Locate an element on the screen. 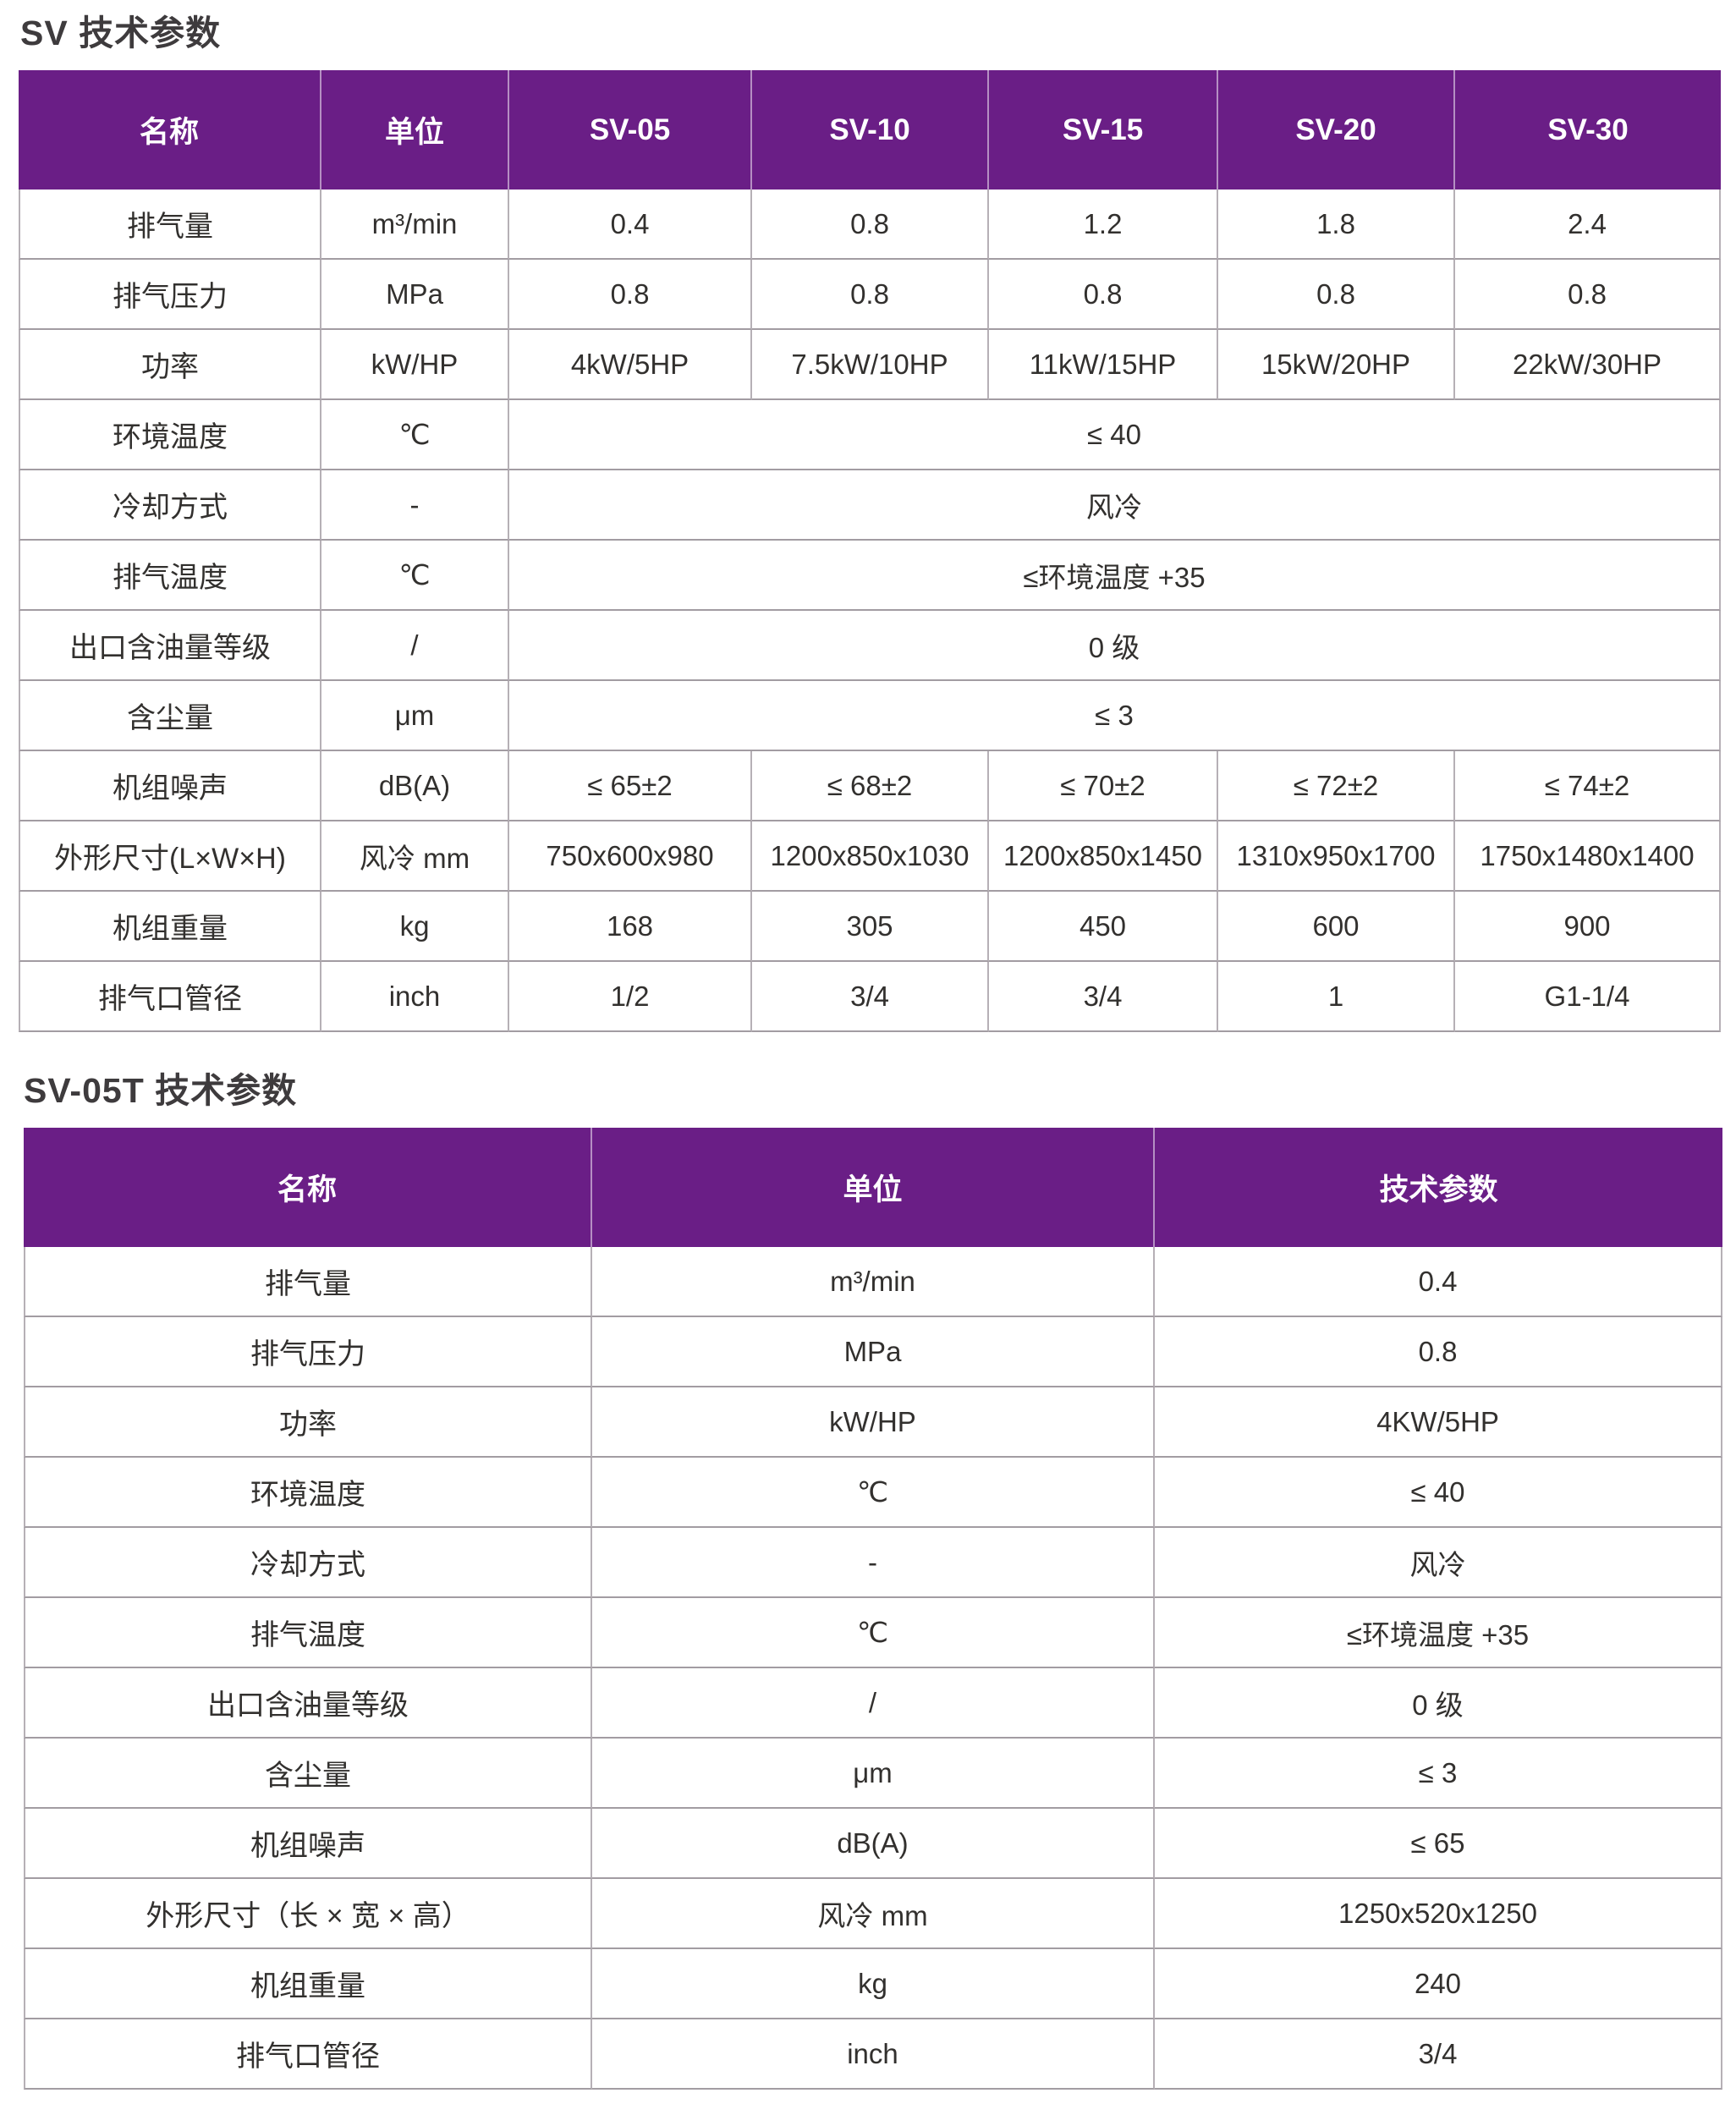 The height and width of the screenshot is (2115, 1736). value-cell: ≤ 74±2 is located at coordinates (1588, 786).